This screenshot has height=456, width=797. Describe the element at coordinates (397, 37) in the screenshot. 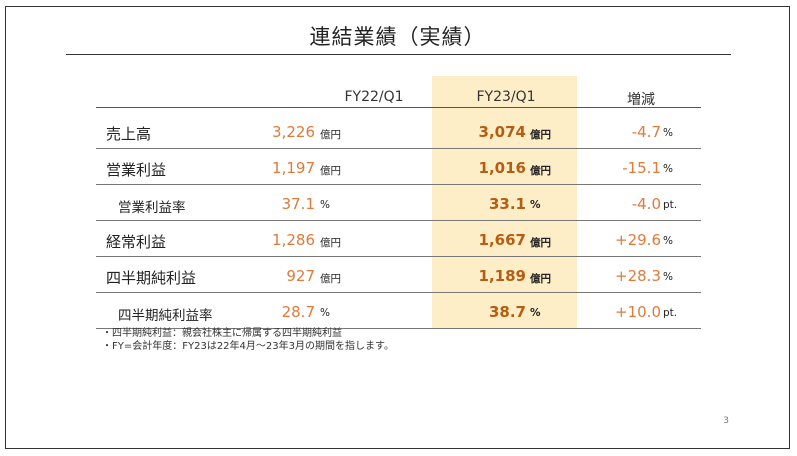

I see `slide-title: 連結業績（実績）` at that location.